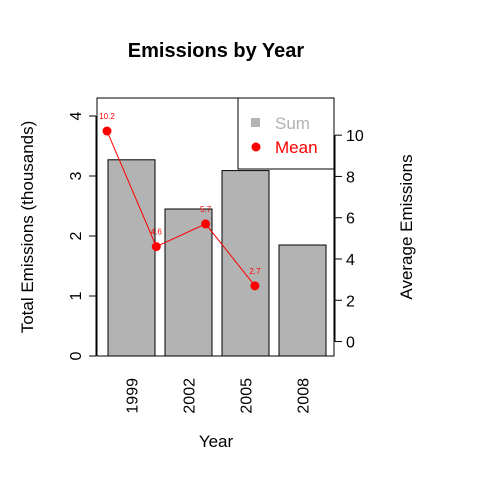  What do you see at coordinates (76, 115) in the screenshot?
I see `left-tick-label-4: 4` at bounding box center [76, 115].